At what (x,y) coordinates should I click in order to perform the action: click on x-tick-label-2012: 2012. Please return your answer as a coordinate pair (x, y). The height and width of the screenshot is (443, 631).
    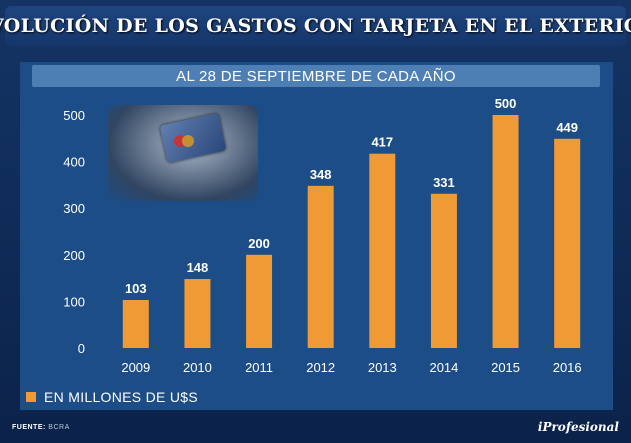
    Looking at the image, I should click on (320, 367).